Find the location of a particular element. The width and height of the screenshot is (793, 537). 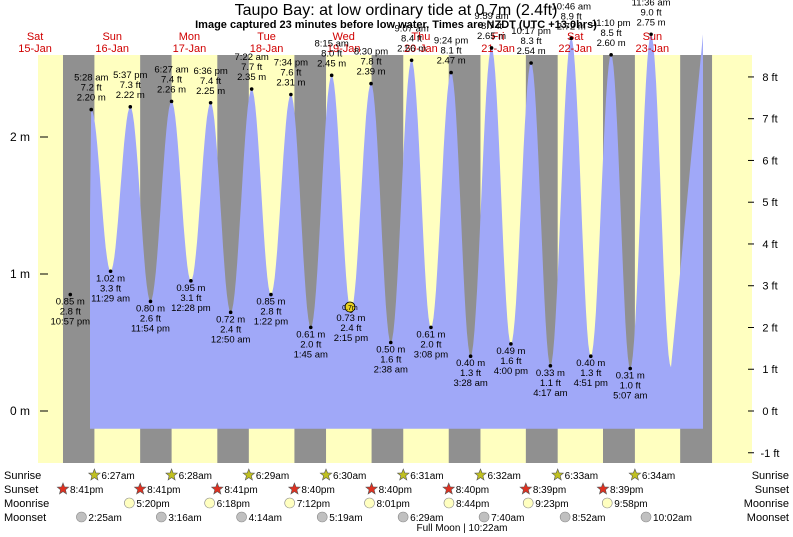

sunrise-time: 6:28am is located at coordinates (195, 476).